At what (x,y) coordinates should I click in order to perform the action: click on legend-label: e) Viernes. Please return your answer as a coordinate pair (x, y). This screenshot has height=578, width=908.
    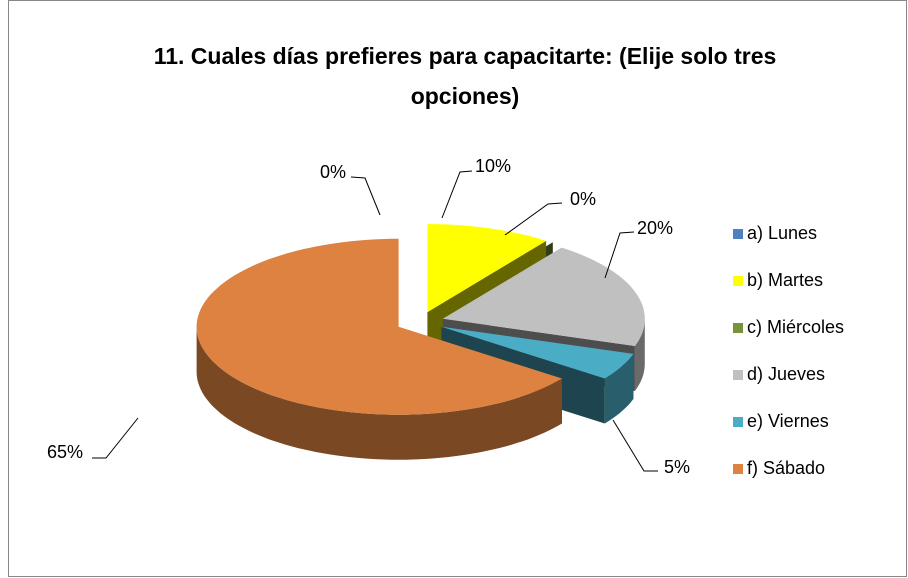
    Looking at the image, I should click on (788, 421).